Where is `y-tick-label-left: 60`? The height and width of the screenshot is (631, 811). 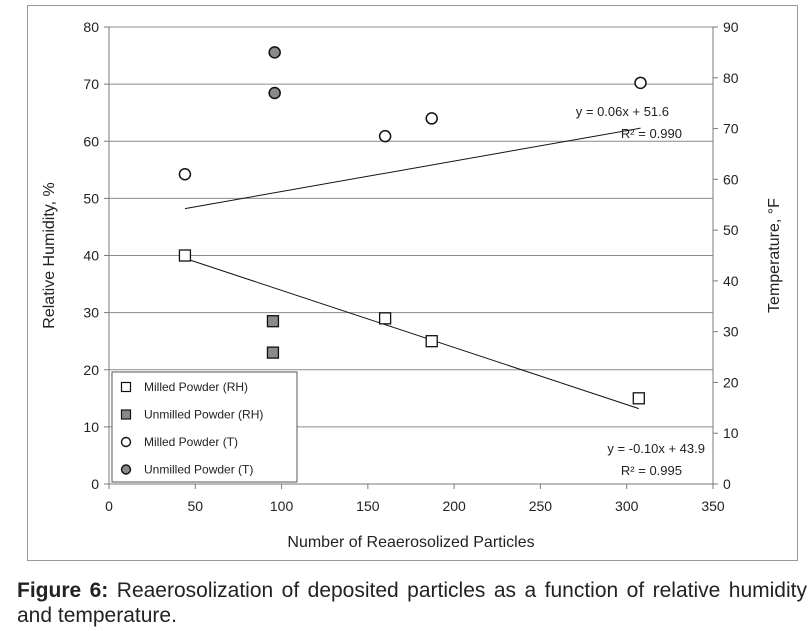
y-tick-label-left: 60 is located at coordinates (91, 141).